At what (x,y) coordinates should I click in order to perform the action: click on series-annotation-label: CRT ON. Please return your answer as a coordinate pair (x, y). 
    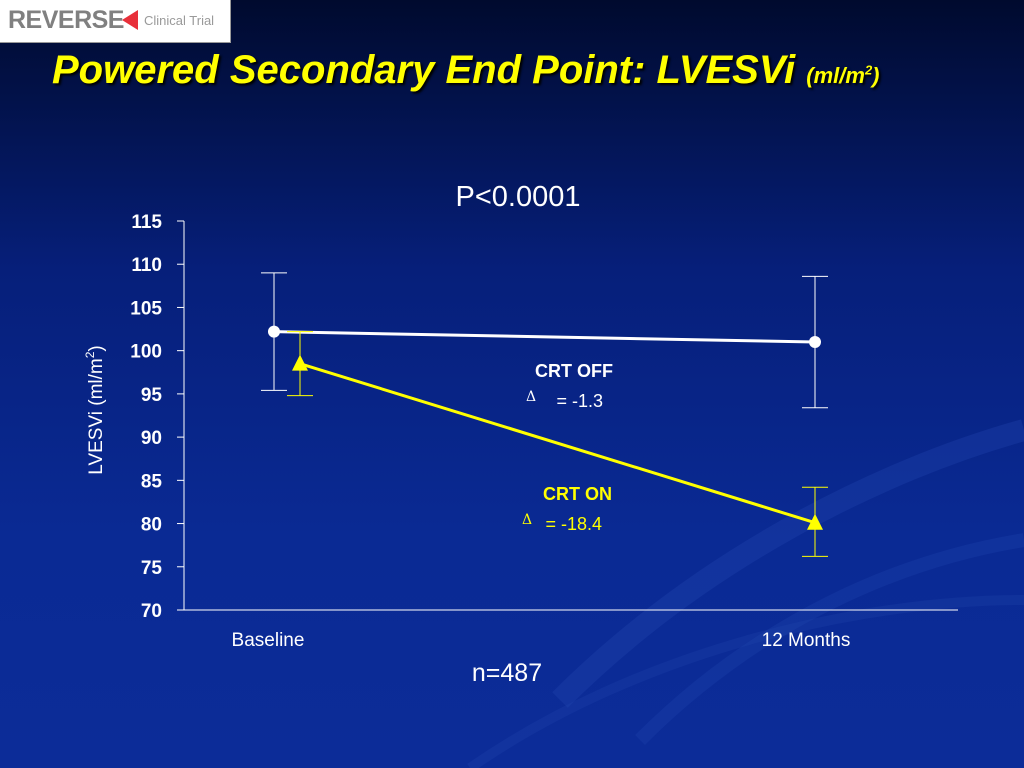
    Looking at the image, I should click on (577, 494).